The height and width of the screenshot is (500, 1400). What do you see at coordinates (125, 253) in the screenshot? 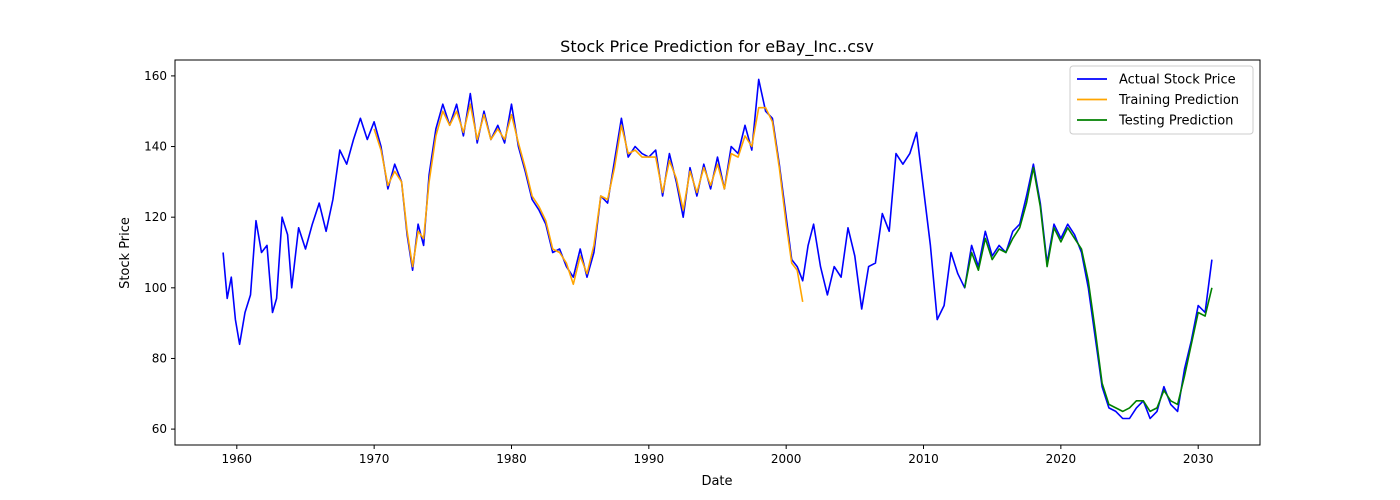
I see `y-axis-label: Stock Price` at bounding box center [125, 253].